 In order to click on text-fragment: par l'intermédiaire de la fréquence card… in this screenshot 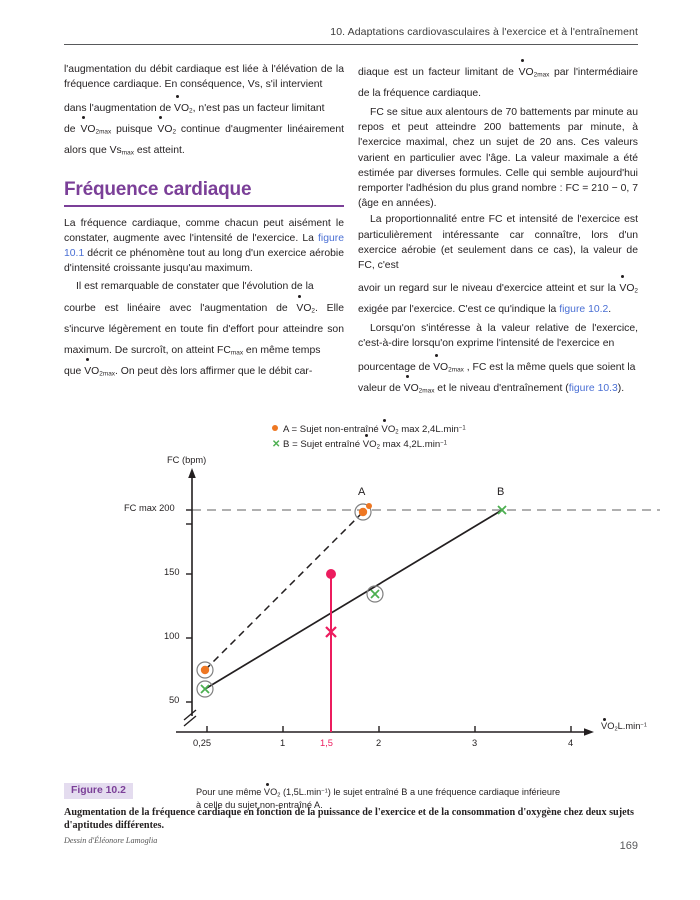, I will do `click(498, 83)`.